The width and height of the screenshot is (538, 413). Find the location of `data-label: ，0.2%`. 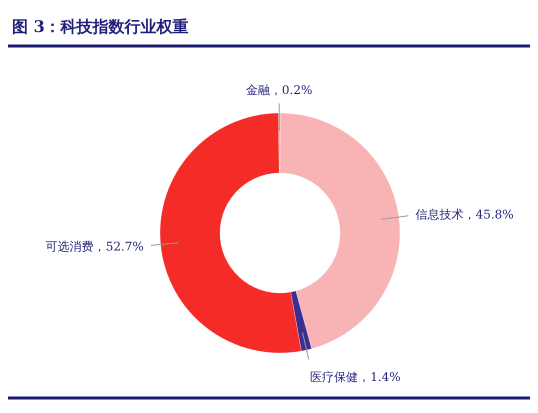

data-label: ，0.2% is located at coordinates (291, 89).